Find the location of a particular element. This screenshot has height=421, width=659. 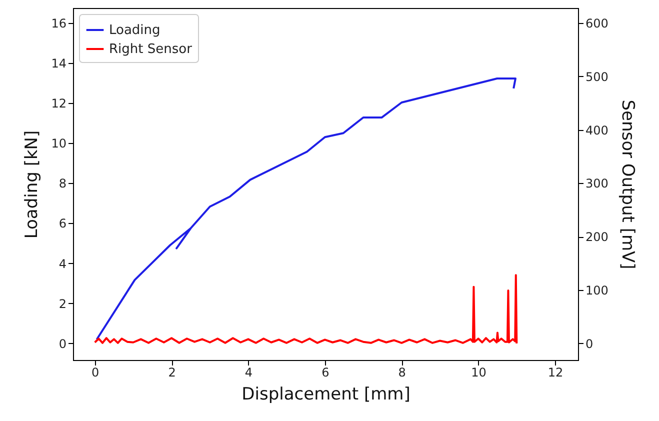

y-tick-label: 12 is located at coordinates (58, 103).